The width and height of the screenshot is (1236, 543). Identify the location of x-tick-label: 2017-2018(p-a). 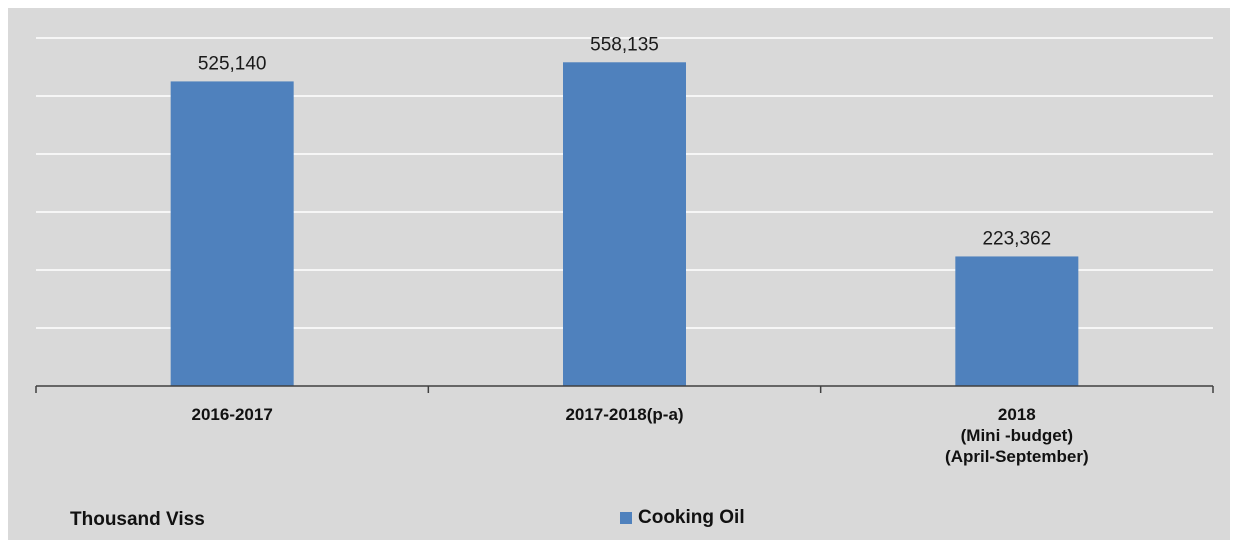
(624, 414).